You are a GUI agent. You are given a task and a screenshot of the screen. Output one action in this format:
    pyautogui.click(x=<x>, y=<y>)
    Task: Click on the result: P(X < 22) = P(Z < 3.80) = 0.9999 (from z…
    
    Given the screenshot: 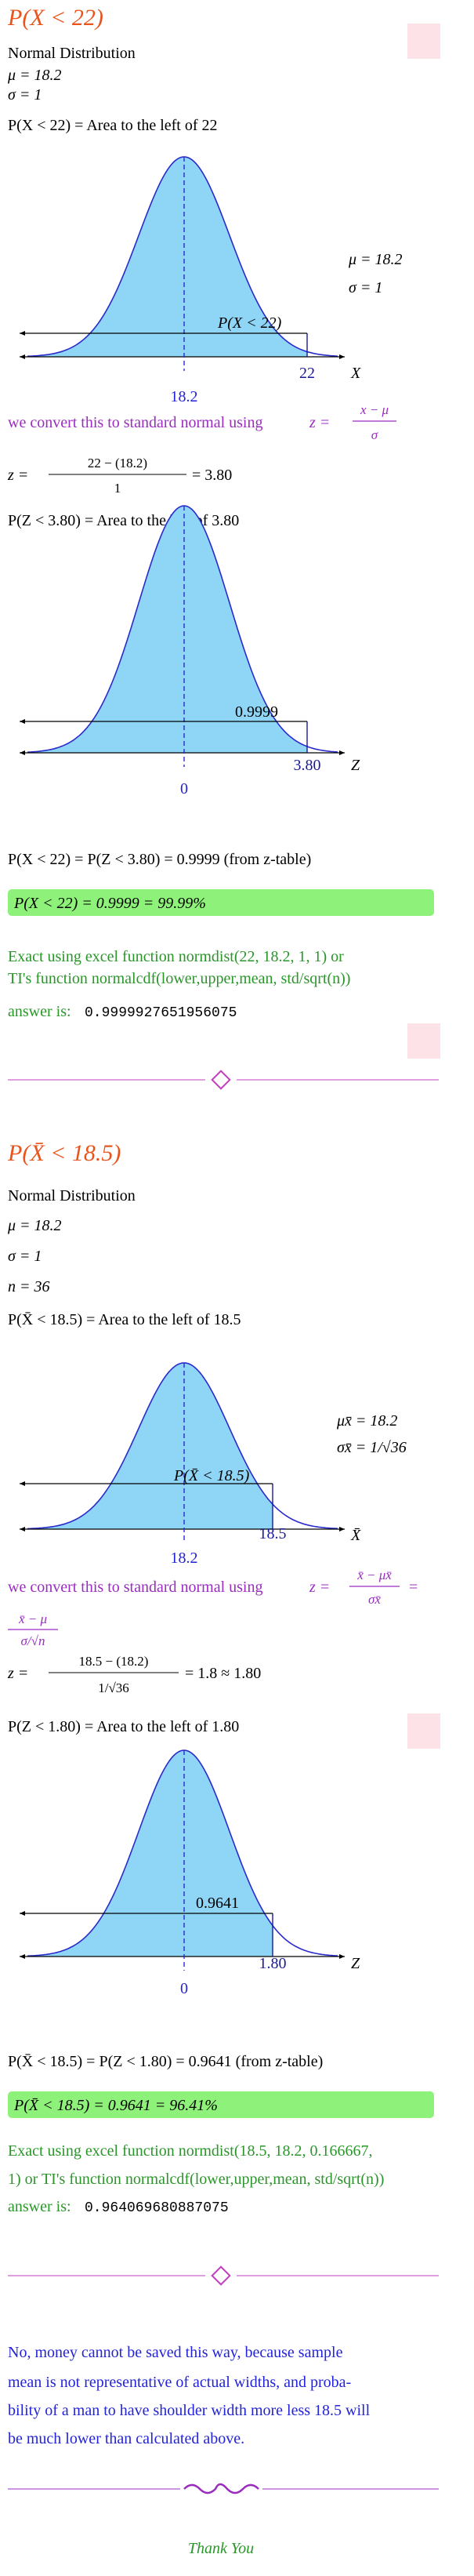 What is the action you would take?
    pyautogui.click(x=159, y=859)
    